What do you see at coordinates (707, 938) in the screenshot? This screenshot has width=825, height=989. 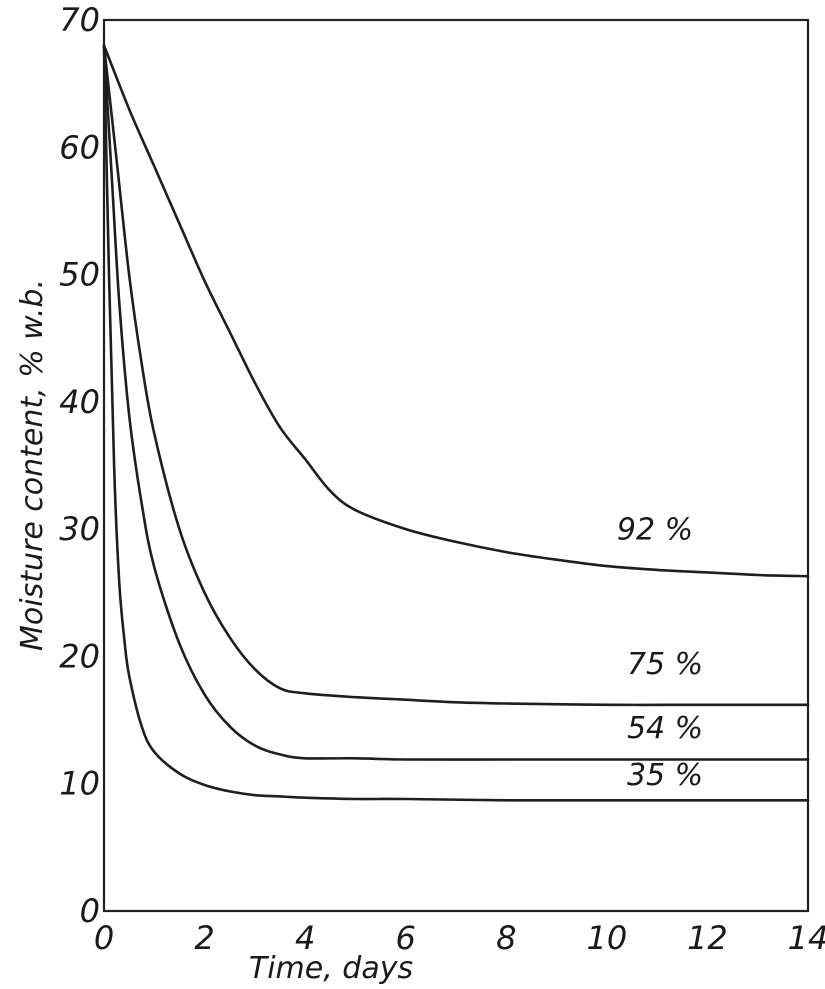 I see `x-tick-label: 12` at bounding box center [707, 938].